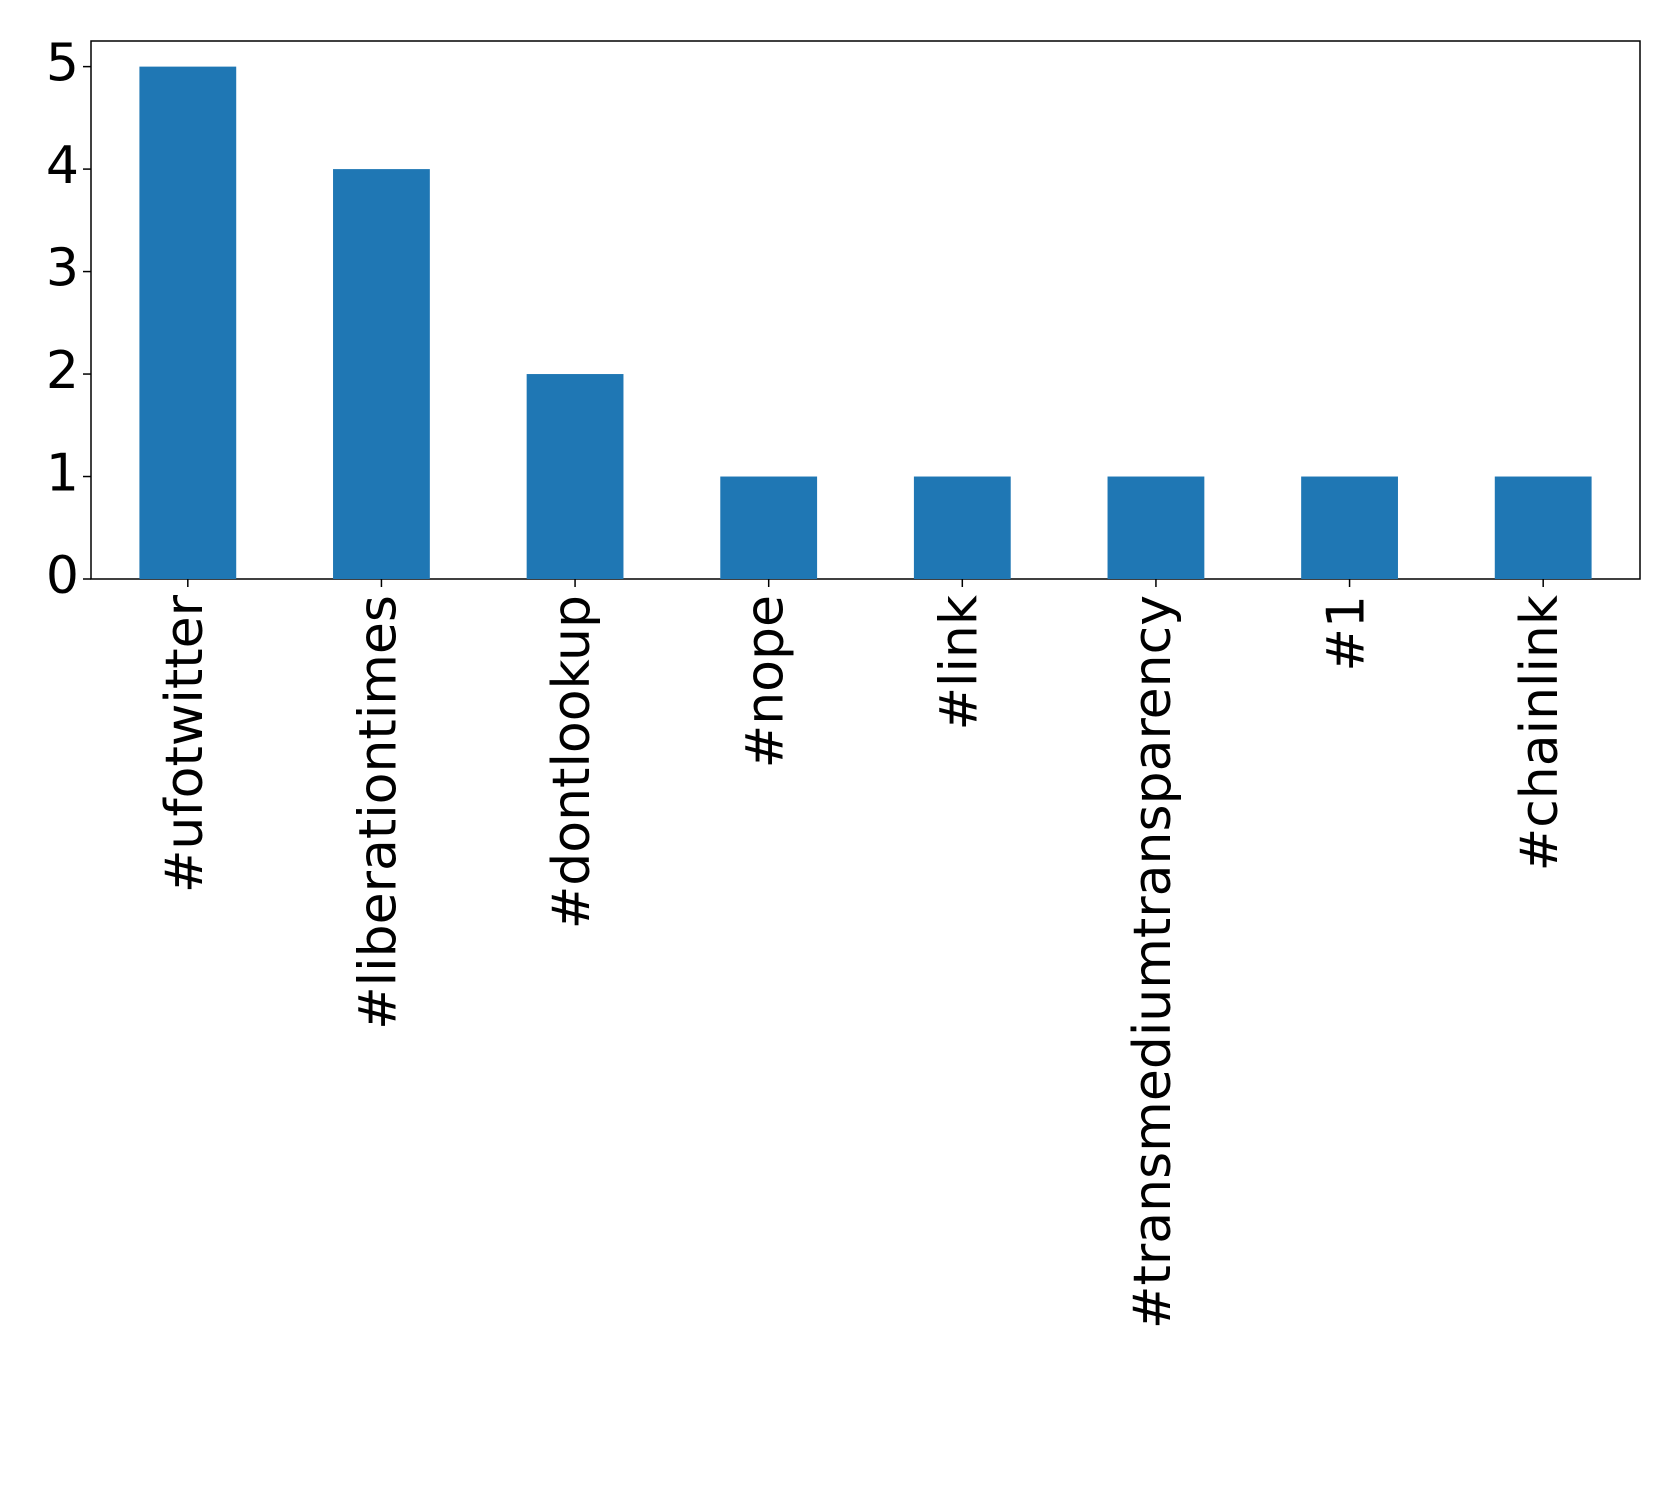 The width and height of the screenshot is (1679, 1510). Describe the element at coordinates (378, 812) in the screenshot. I see `x-tick-label: #liberationtimes` at that location.